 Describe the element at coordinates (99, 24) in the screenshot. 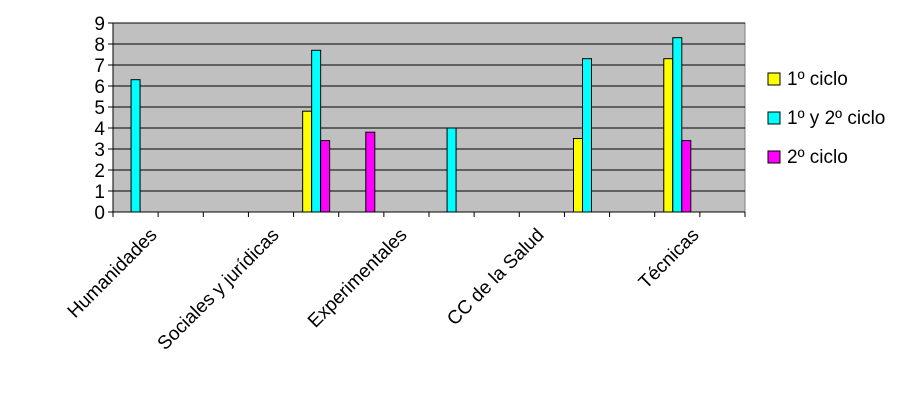

I see `y-tick-label: 9` at that location.